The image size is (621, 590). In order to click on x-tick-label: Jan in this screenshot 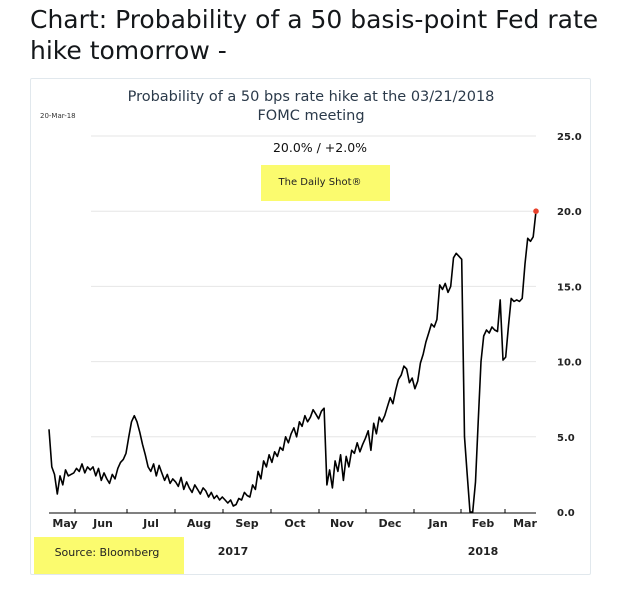, I will do `click(437, 523)`.